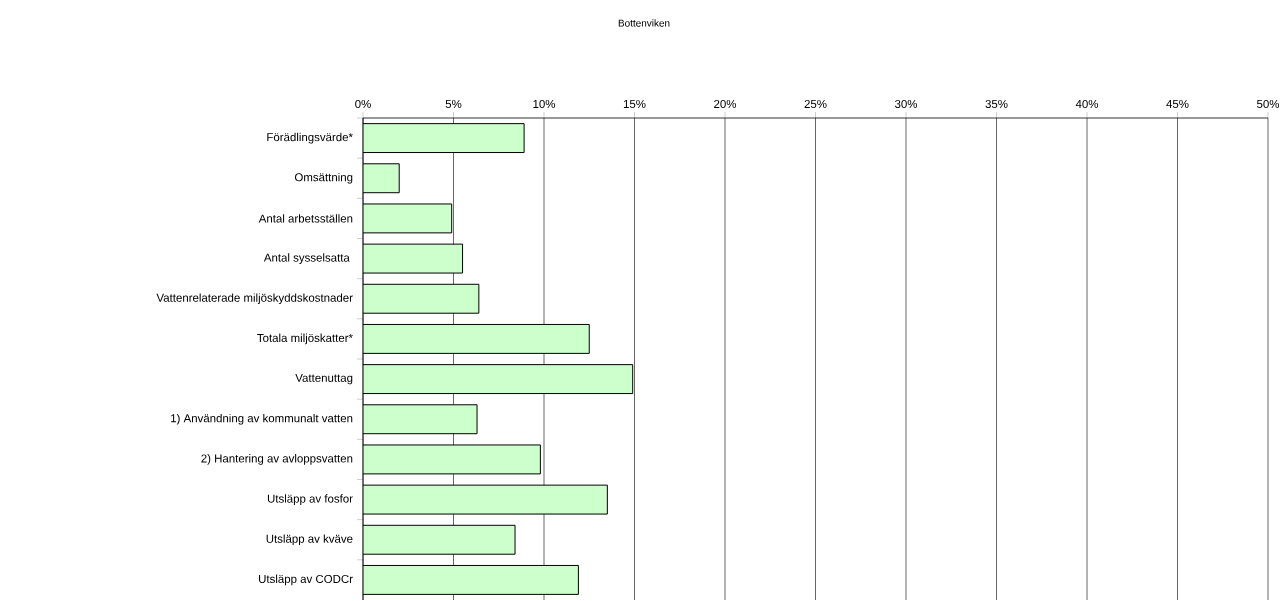  Describe the element at coordinates (996, 103) in the screenshot. I see `x-tick-label: 35%` at that location.